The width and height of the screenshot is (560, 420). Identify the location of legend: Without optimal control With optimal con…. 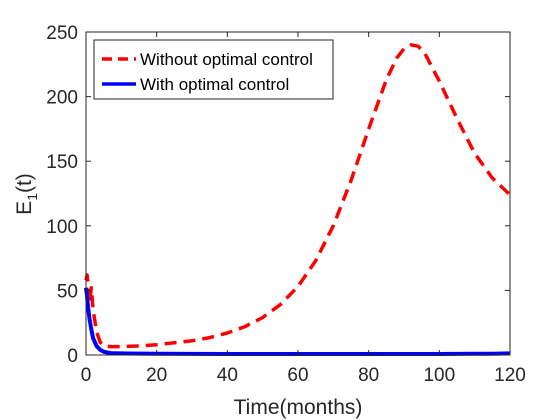
(213, 69).